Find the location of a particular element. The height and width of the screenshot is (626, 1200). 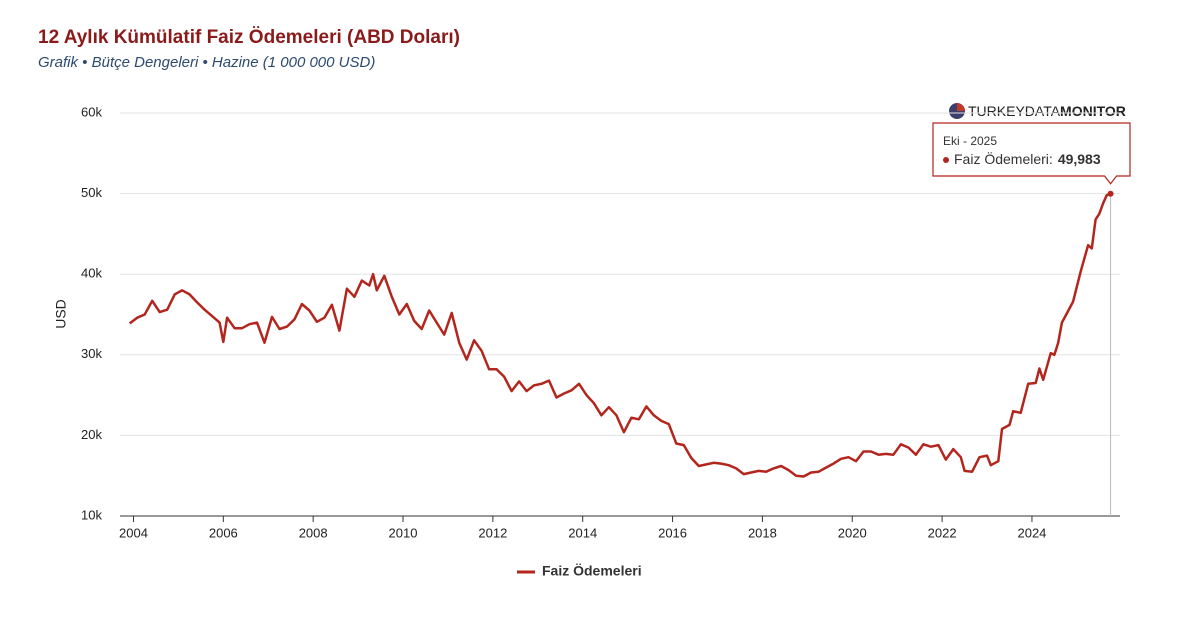

x-tick-label: 2022 is located at coordinates (942, 532).